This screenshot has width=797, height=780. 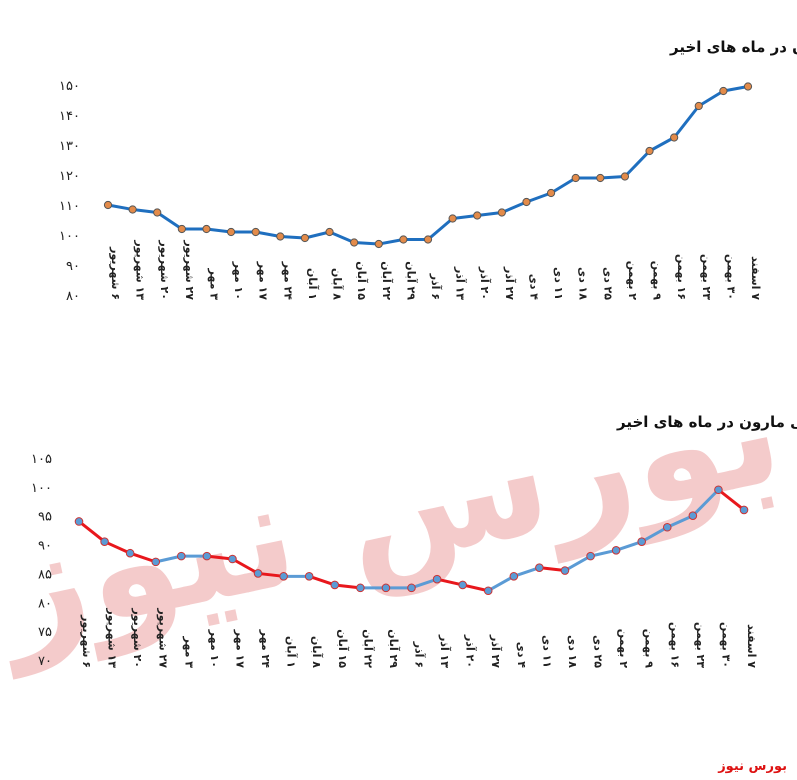 I want to click on y-tick-label: ۸۵, so click(x=45, y=574).